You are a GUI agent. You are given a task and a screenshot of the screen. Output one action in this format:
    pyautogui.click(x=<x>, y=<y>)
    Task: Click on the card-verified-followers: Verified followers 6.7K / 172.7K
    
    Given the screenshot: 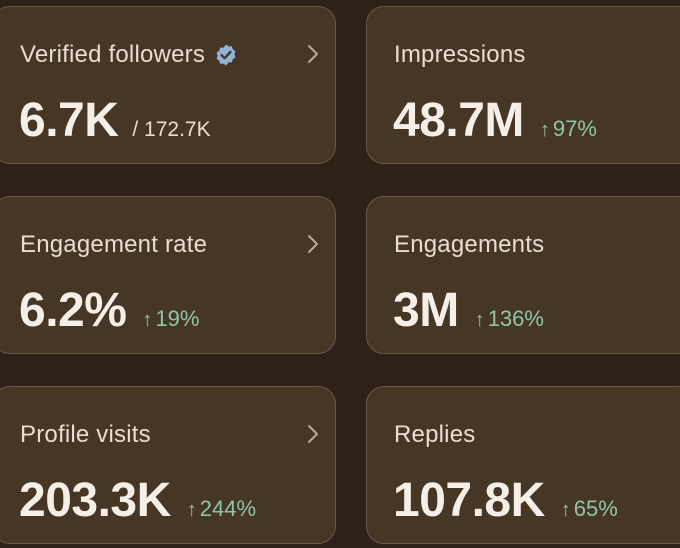 What is the action you would take?
    pyautogui.click(x=168, y=85)
    